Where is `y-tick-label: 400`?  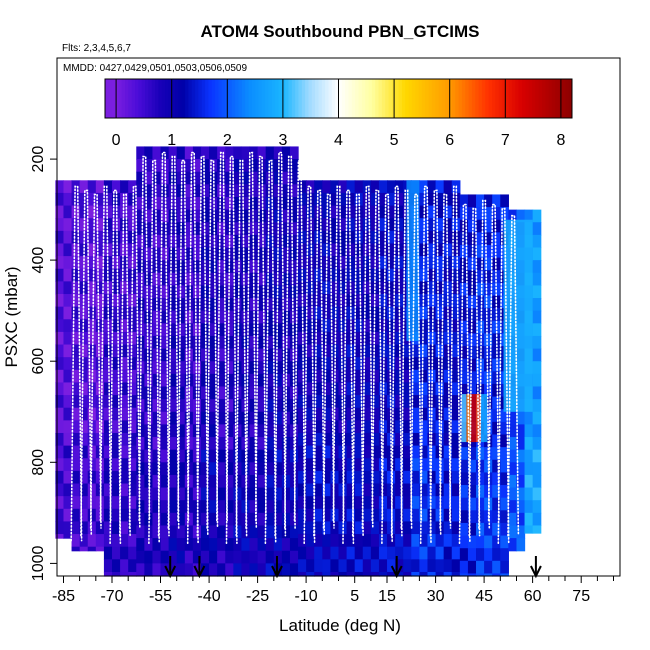 y-tick-label: 400 is located at coordinates (38, 260).